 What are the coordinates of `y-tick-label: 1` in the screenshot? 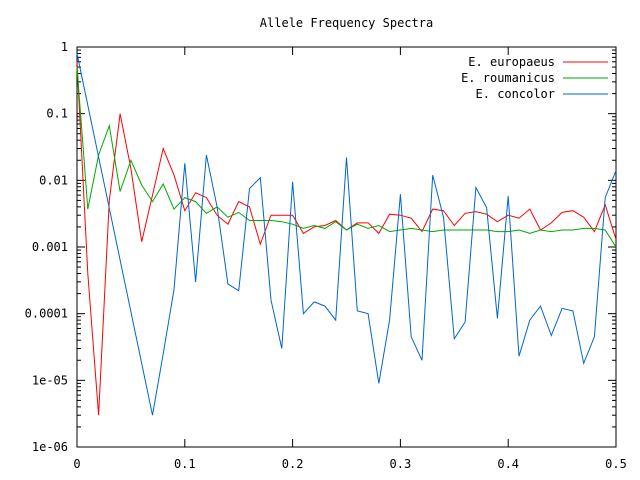 It's located at (64, 47).